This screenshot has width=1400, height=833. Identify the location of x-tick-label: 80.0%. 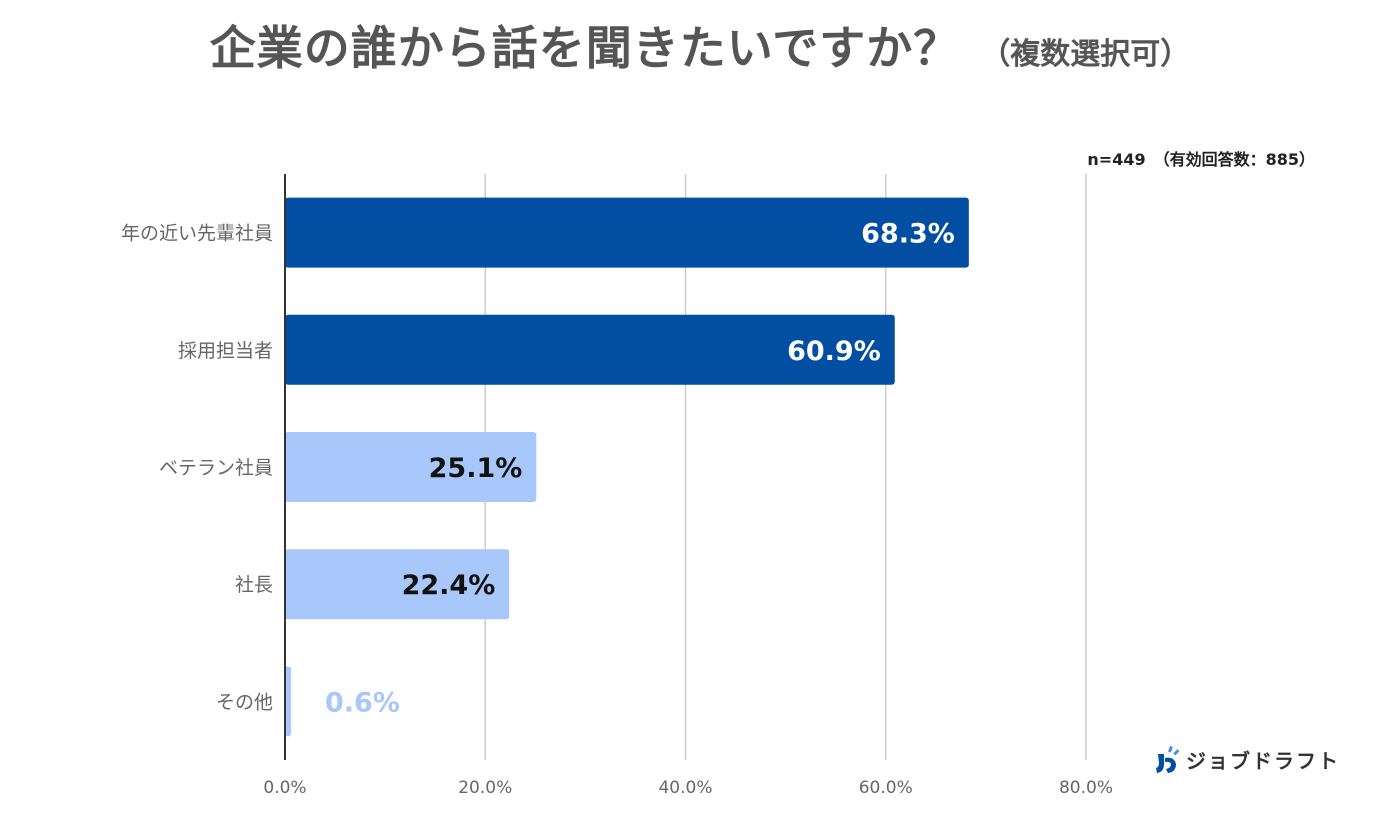
(1086, 788).